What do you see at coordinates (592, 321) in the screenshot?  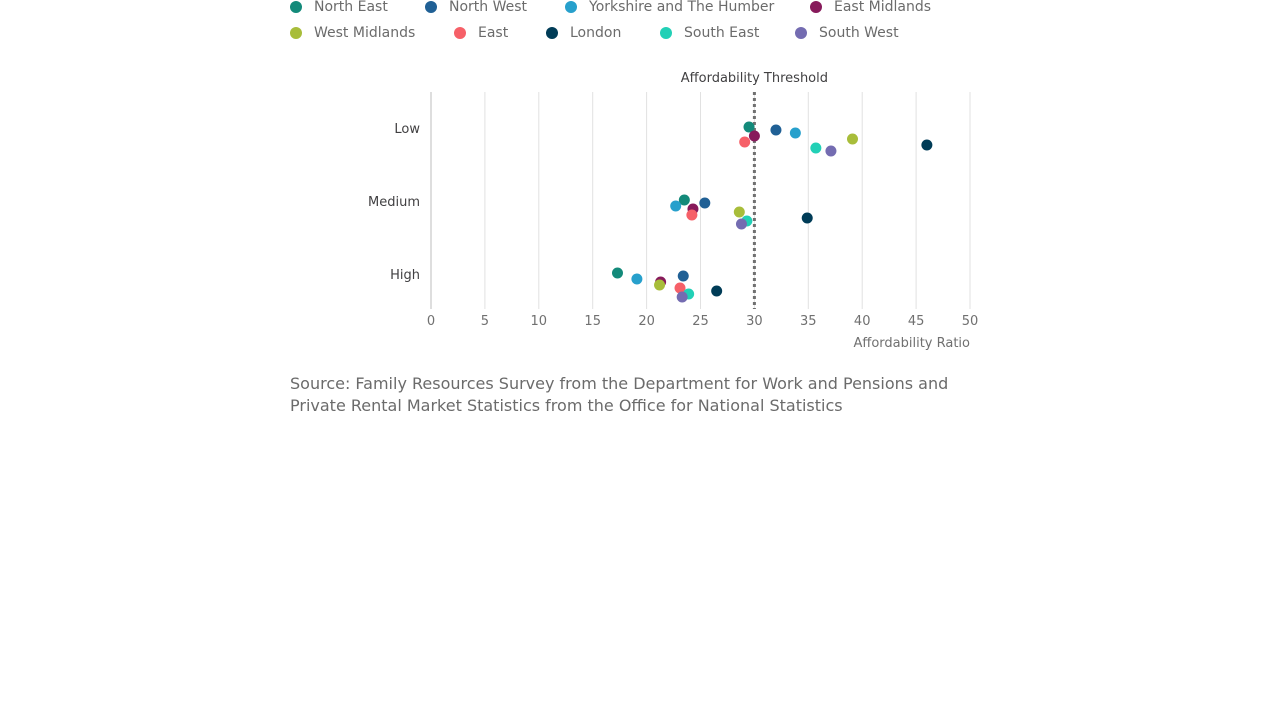 I see `x-tick-label: 15` at bounding box center [592, 321].